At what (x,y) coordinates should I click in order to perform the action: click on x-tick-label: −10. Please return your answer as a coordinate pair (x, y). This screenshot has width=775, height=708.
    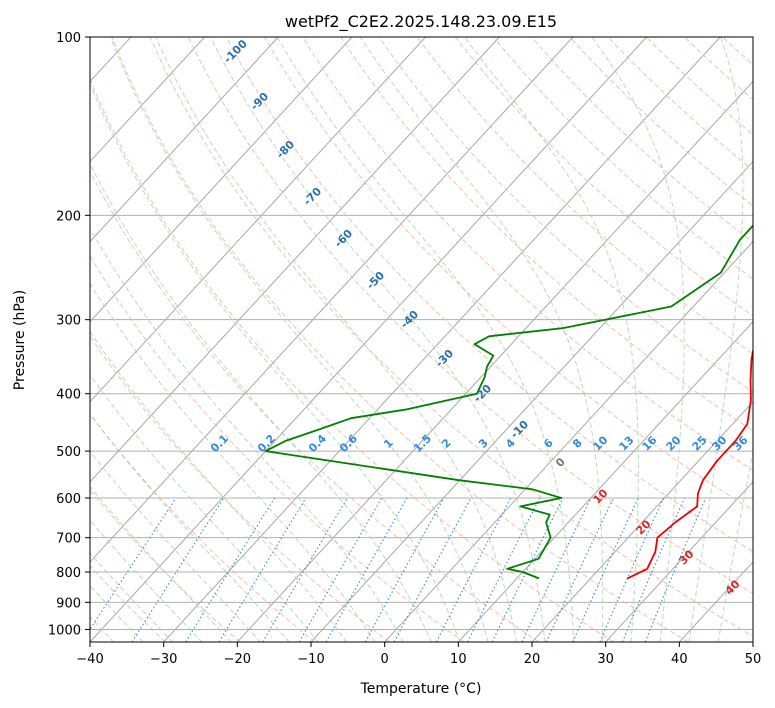
    Looking at the image, I should click on (310, 659).